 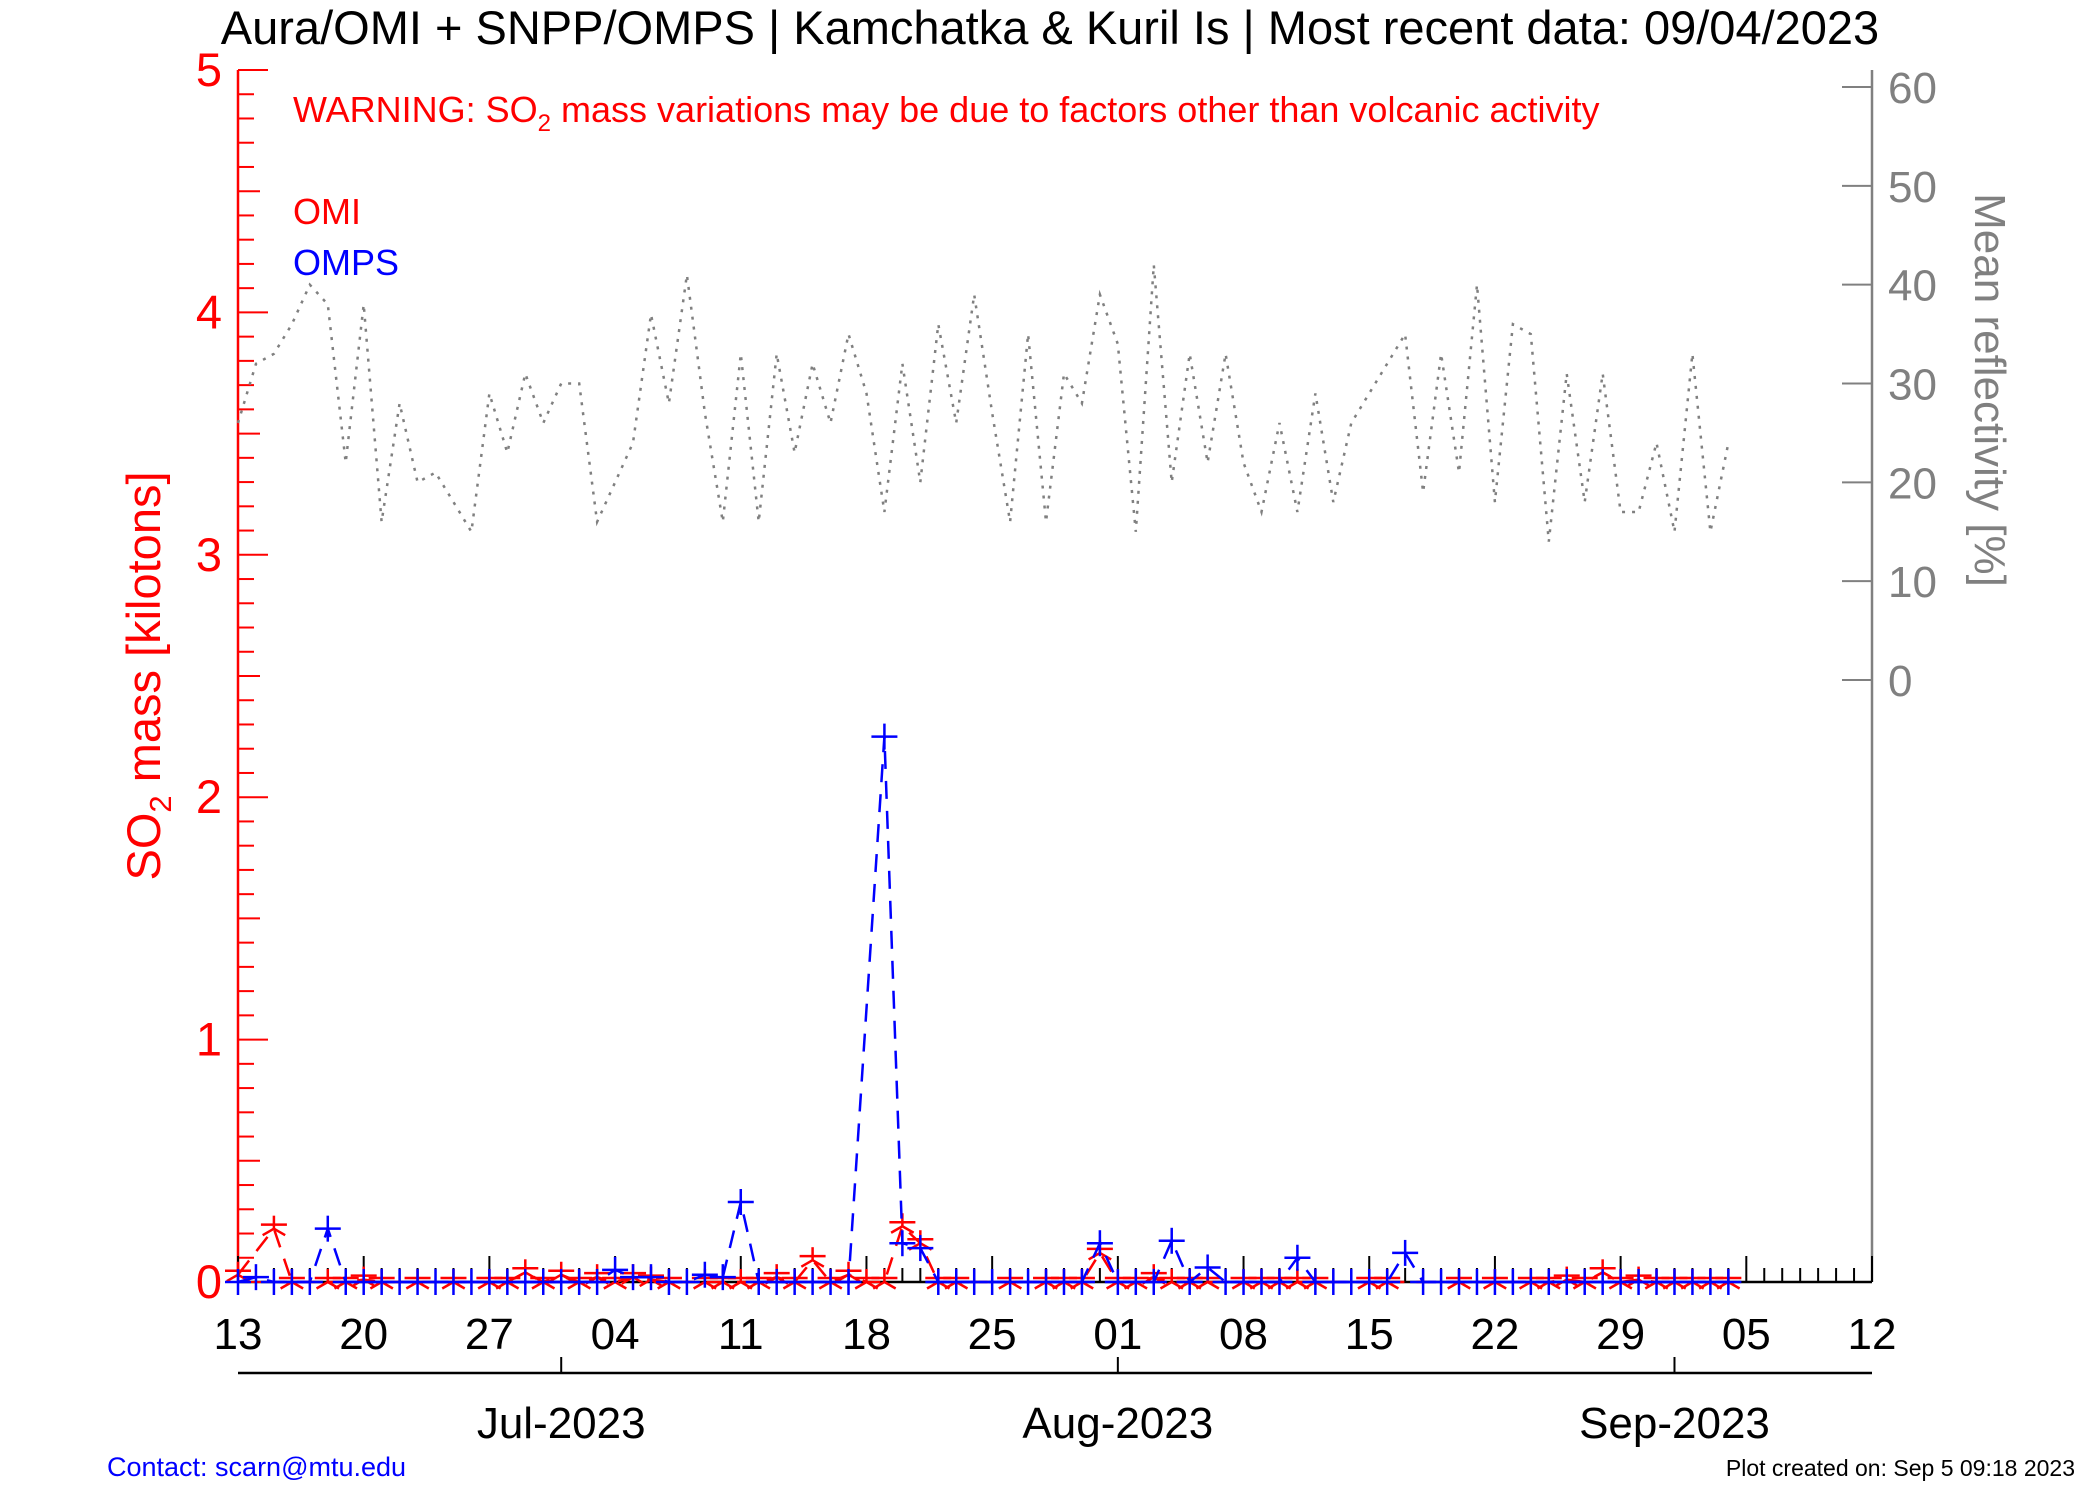 What do you see at coordinates (327, 211) in the screenshot?
I see `legend-omi: OMI` at bounding box center [327, 211].